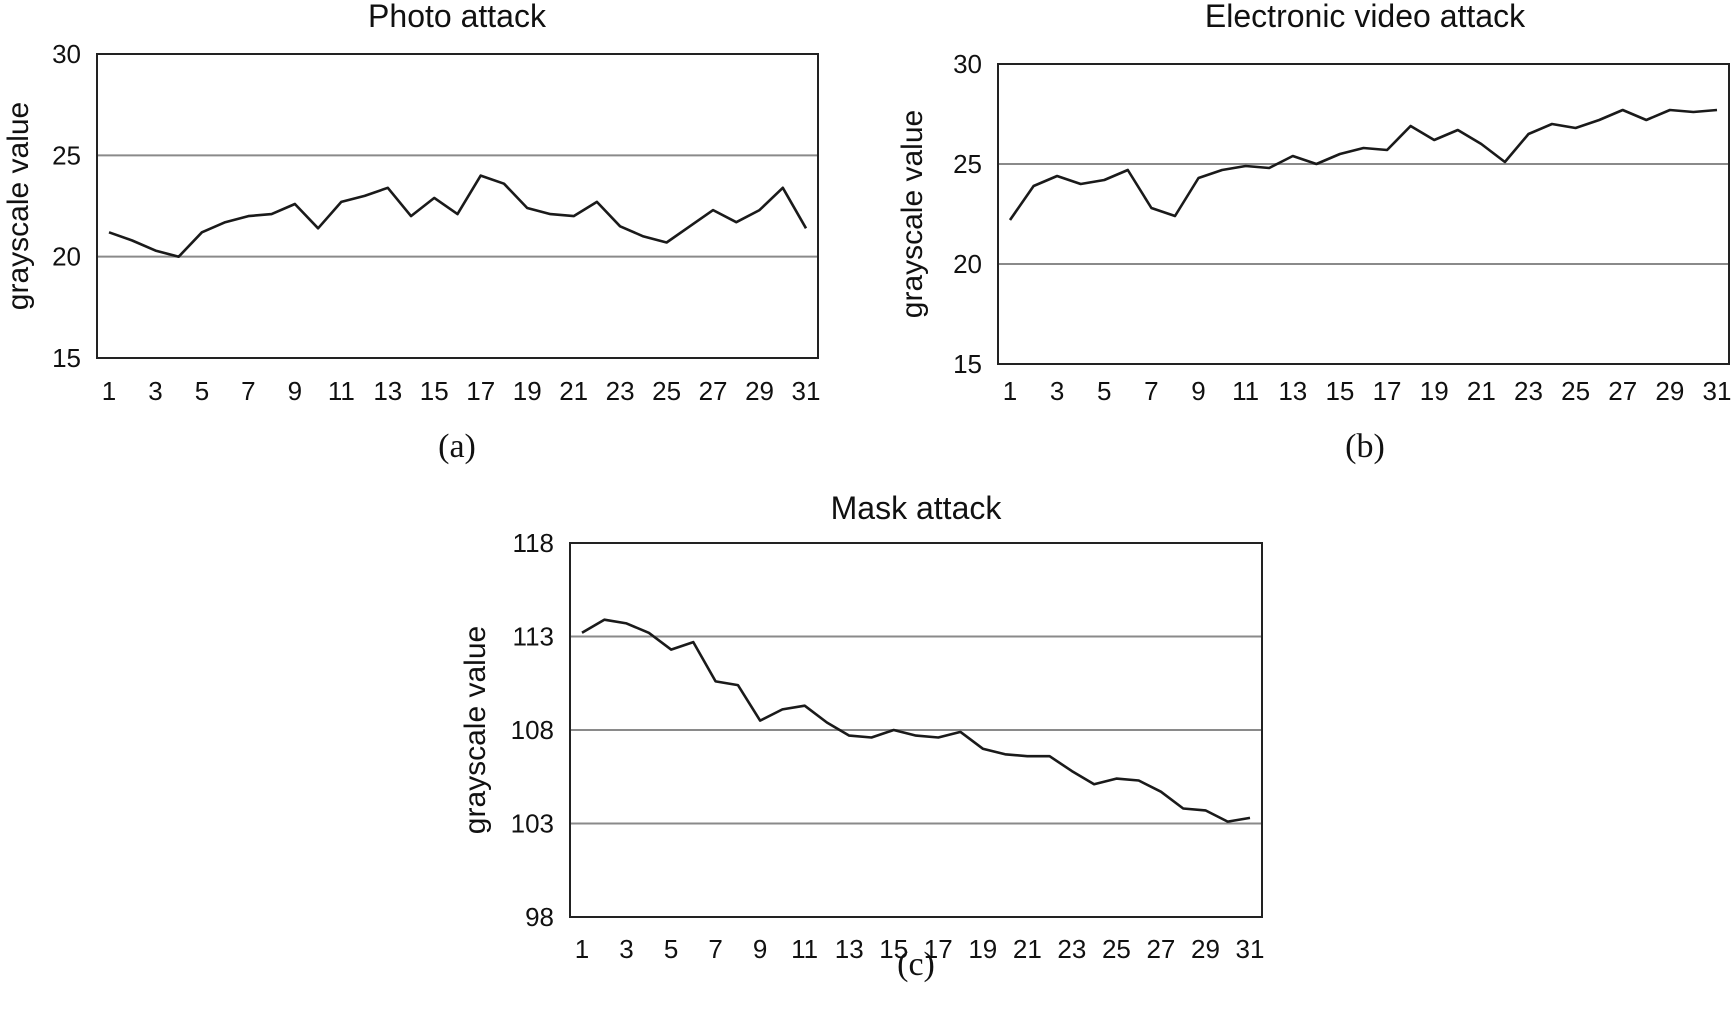 The height and width of the screenshot is (1017, 1736). What do you see at coordinates (1528, 391) in the screenshot?
I see `electronic-video-attack-x-tick-label: 23` at bounding box center [1528, 391].